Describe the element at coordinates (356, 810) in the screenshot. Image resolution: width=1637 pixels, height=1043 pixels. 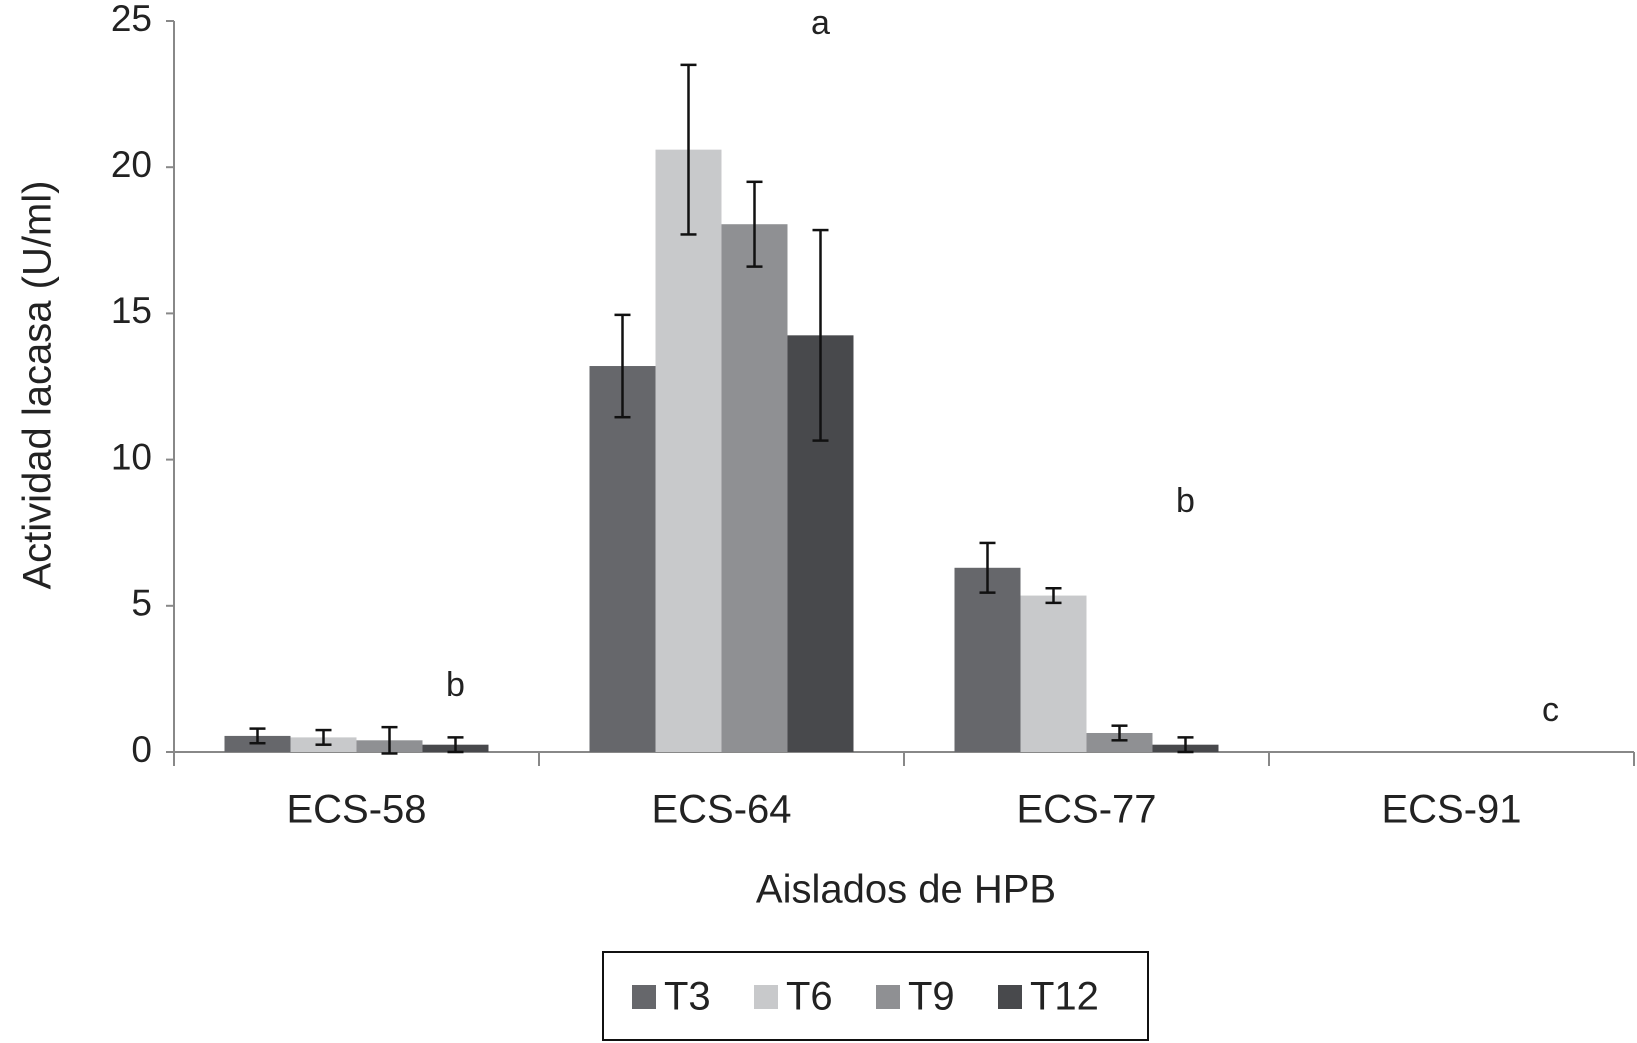
I see `x-tick-label: ECS-58` at that location.